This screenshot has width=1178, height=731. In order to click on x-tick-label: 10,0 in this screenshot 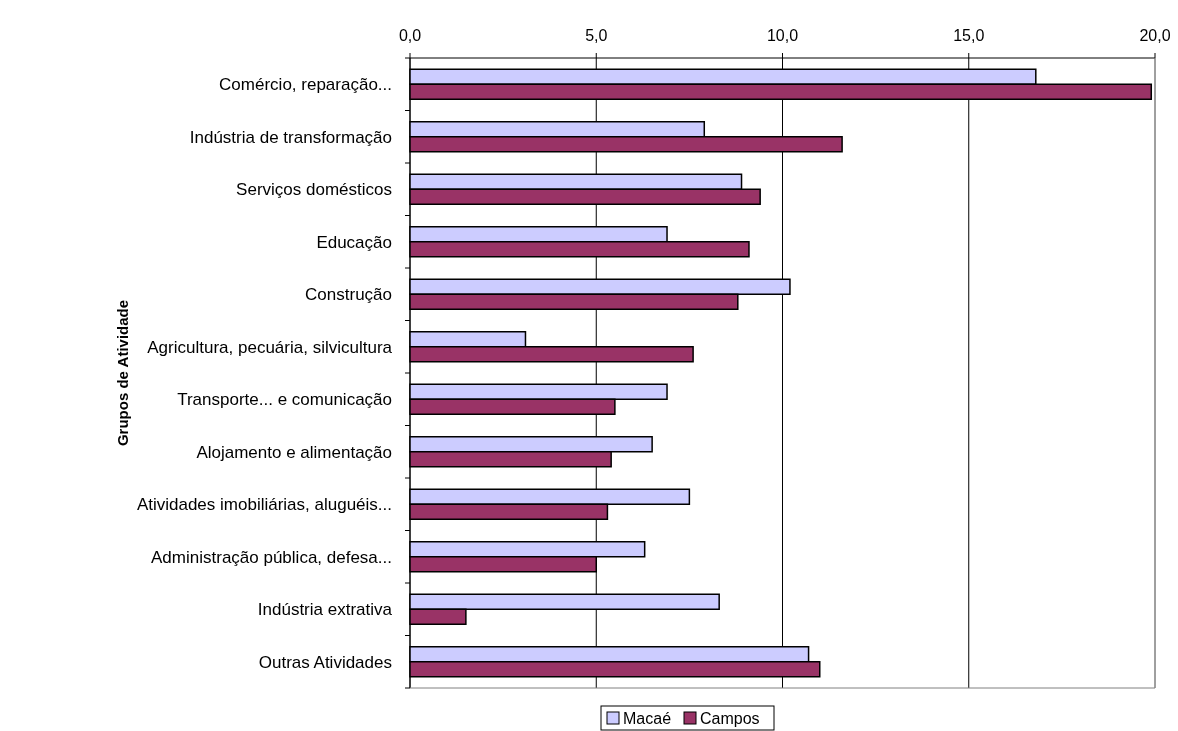, I will do `click(782, 35)`.